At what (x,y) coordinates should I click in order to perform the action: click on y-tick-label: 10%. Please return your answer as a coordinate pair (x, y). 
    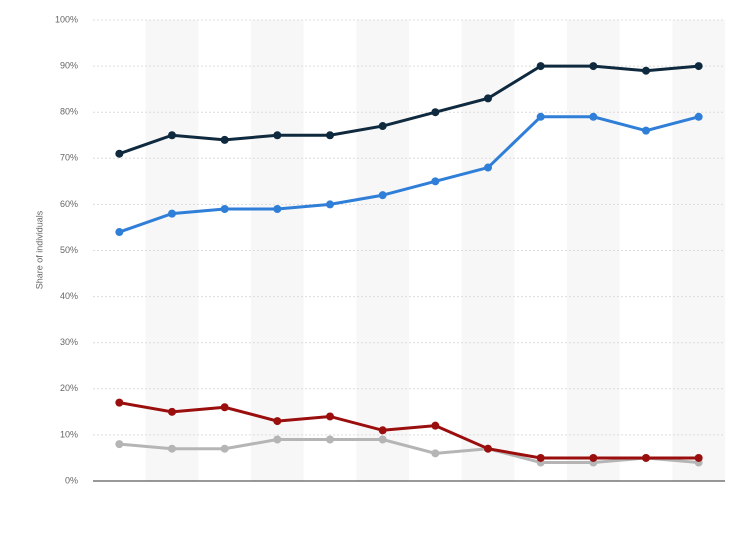
    Looking at the image, I should click on (69, 434).